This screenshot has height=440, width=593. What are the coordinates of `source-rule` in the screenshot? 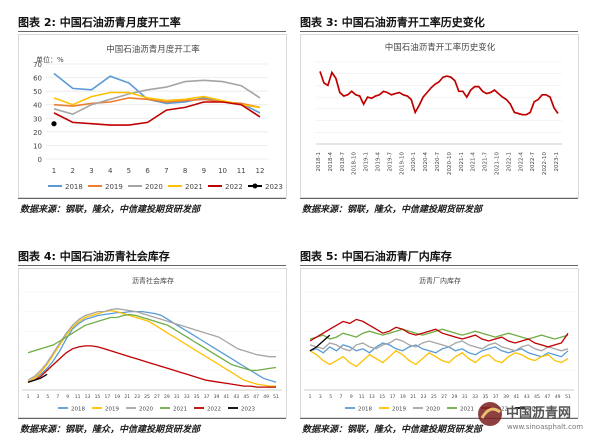 It's located at (152, 198).